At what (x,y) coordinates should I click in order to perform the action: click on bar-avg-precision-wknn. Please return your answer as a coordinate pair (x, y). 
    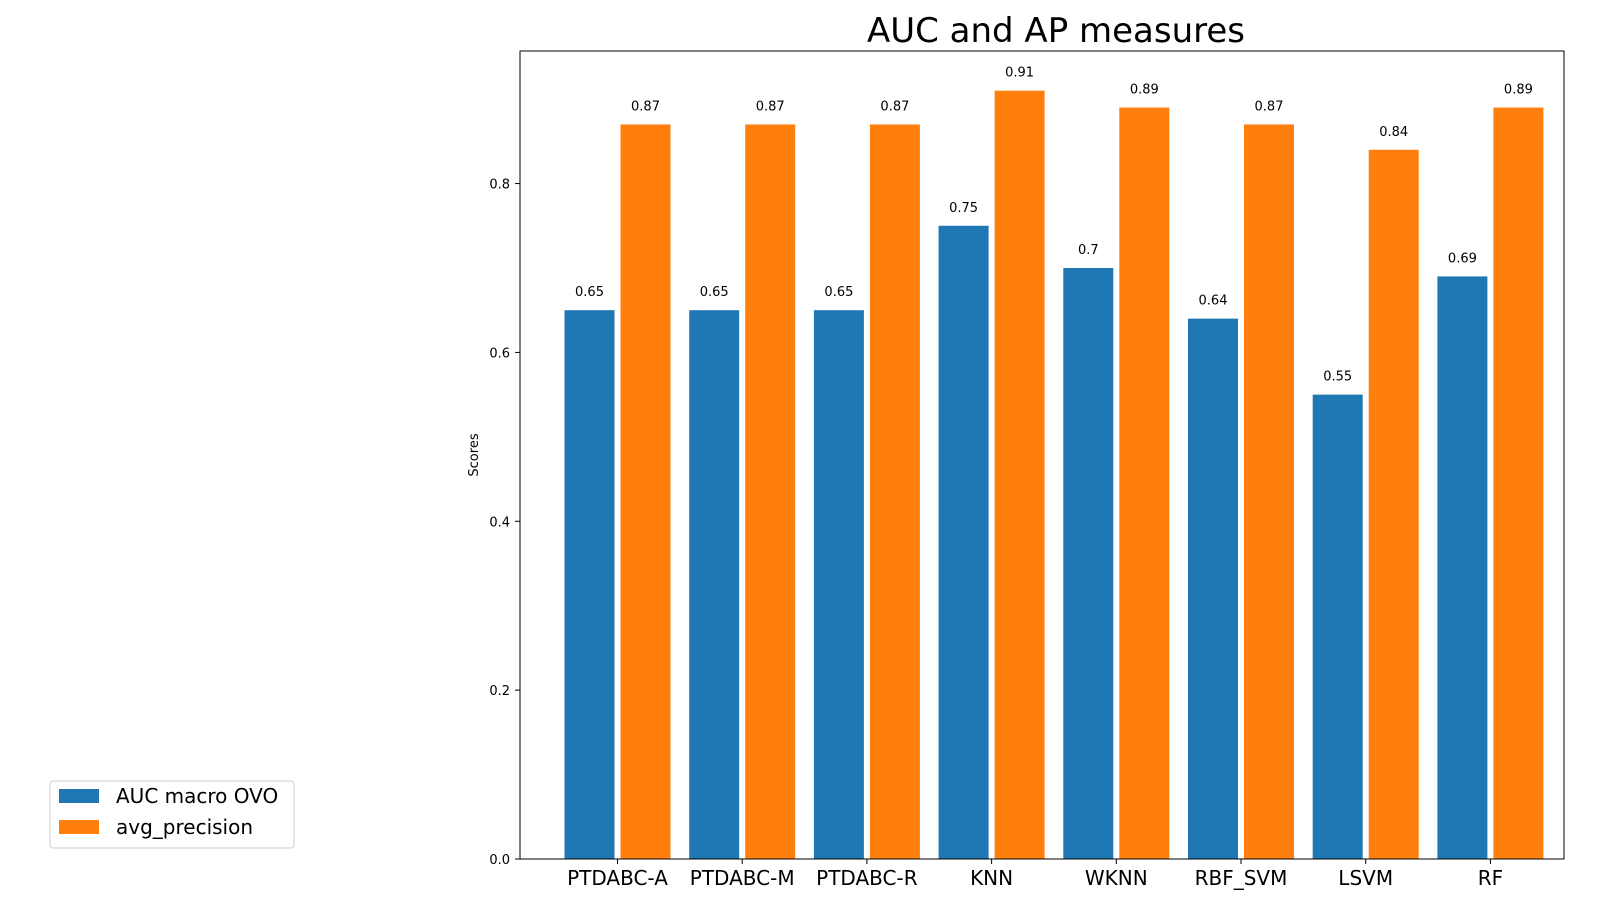
    Looking at the image, I should click on (1144, 483).